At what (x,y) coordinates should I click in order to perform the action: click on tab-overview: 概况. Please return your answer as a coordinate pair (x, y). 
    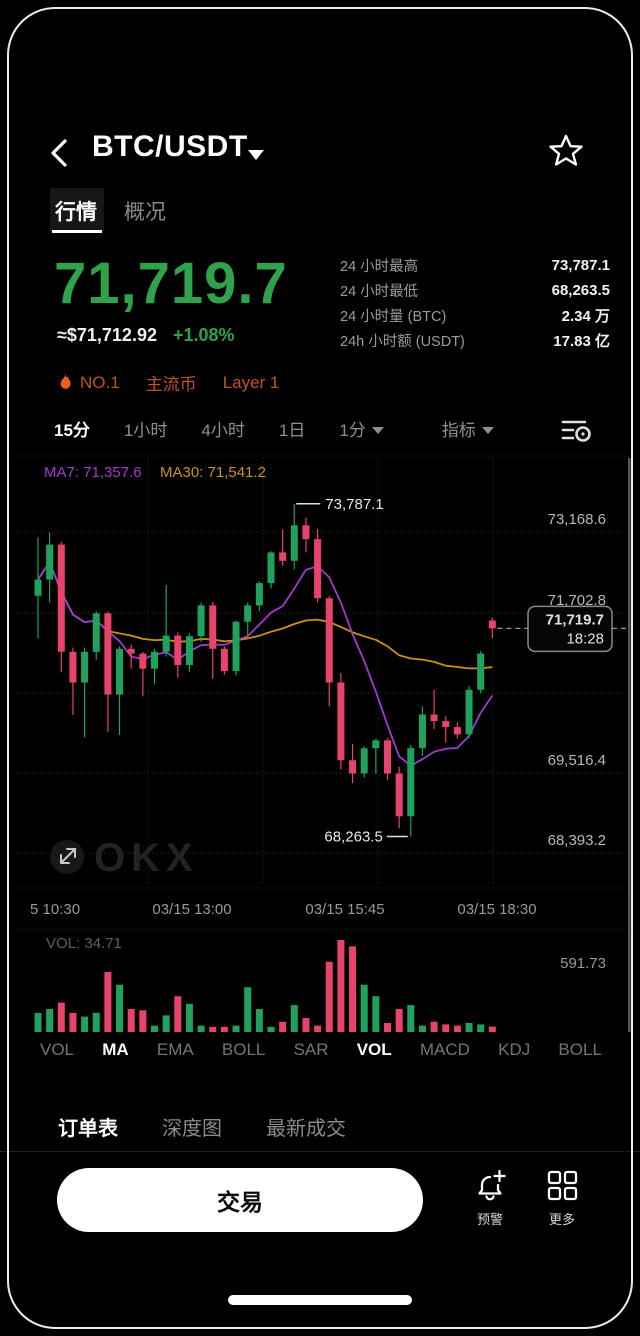
    Looking at the image, I should click on (145, 212).